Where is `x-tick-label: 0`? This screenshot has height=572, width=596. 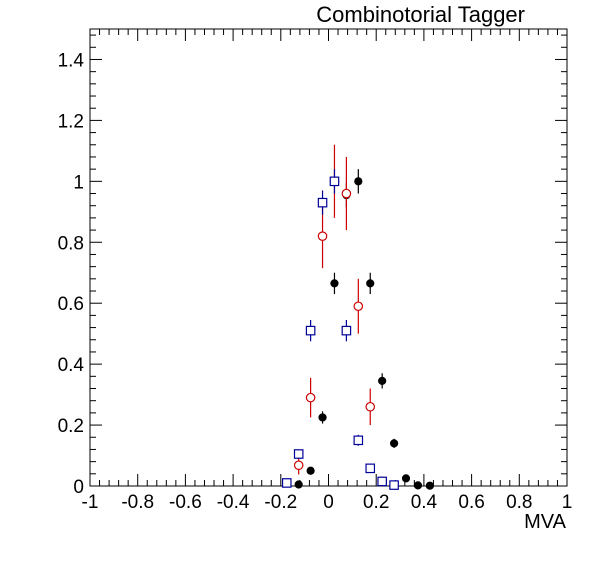 x-tick-label: 0 is located at coordinates (328, 502).